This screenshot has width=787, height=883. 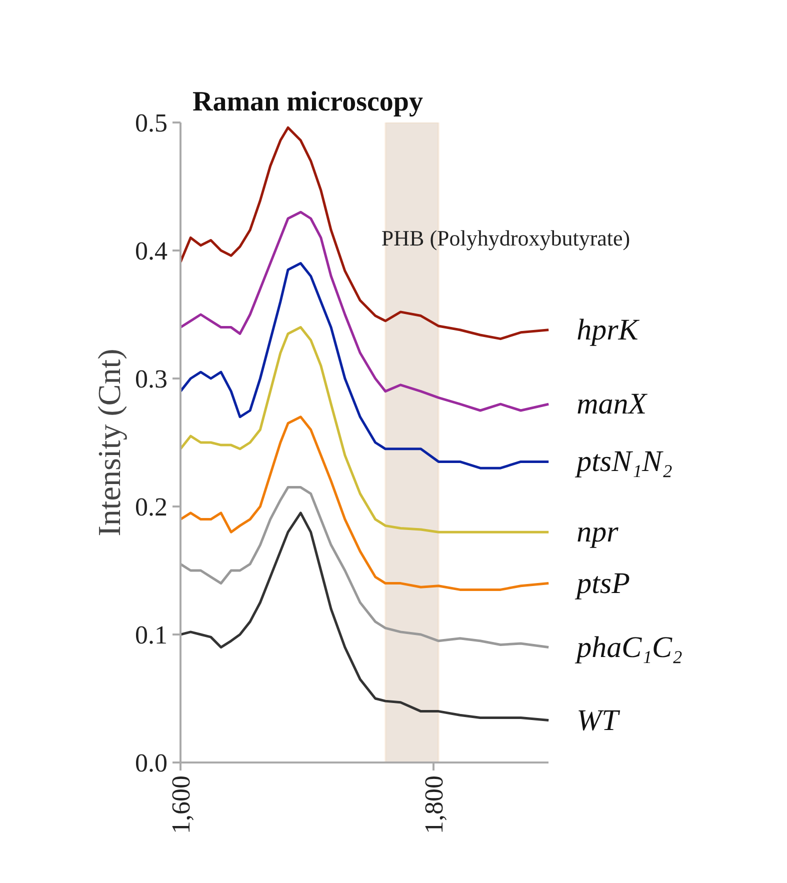 I want to click on series-label: hprK, so click(x=608, y=329).